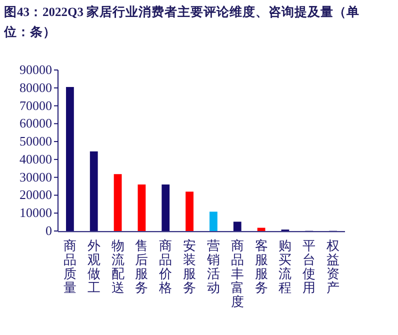  I want to click on x-tick-label: 售后服务, so click(141, 266).